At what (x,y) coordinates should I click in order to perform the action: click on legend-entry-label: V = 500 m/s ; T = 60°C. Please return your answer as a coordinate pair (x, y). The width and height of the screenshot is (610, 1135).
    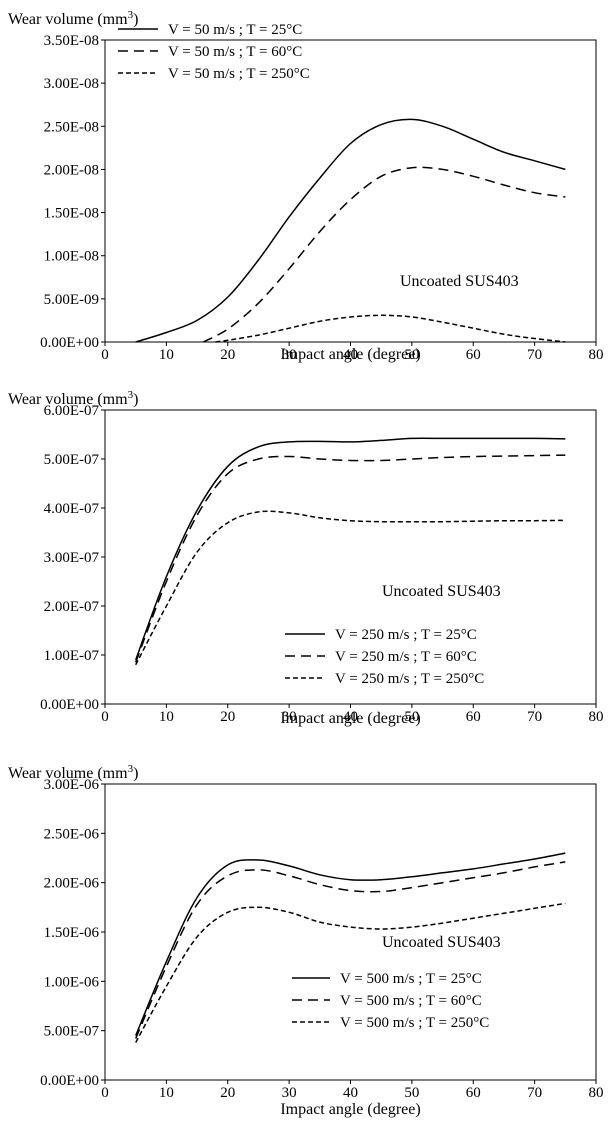
    Looking at the image, I should click on (411, 1001).